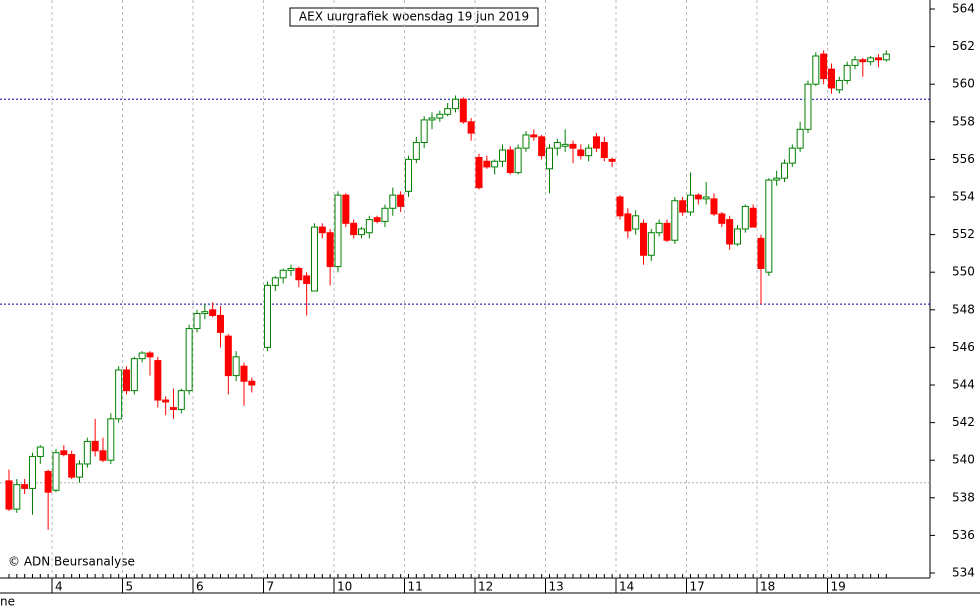 This screenshot has width=980, height=610. What do you see at coordinates (963, 497) in the screenshot?
I see `y-tick-label: 538` at bounding box center [963, 497].